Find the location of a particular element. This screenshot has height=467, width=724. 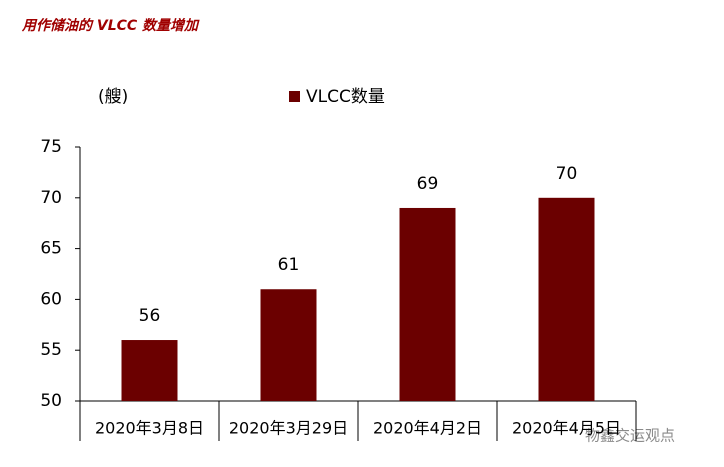

value-label: 61 is located at coordinates (289, 265).